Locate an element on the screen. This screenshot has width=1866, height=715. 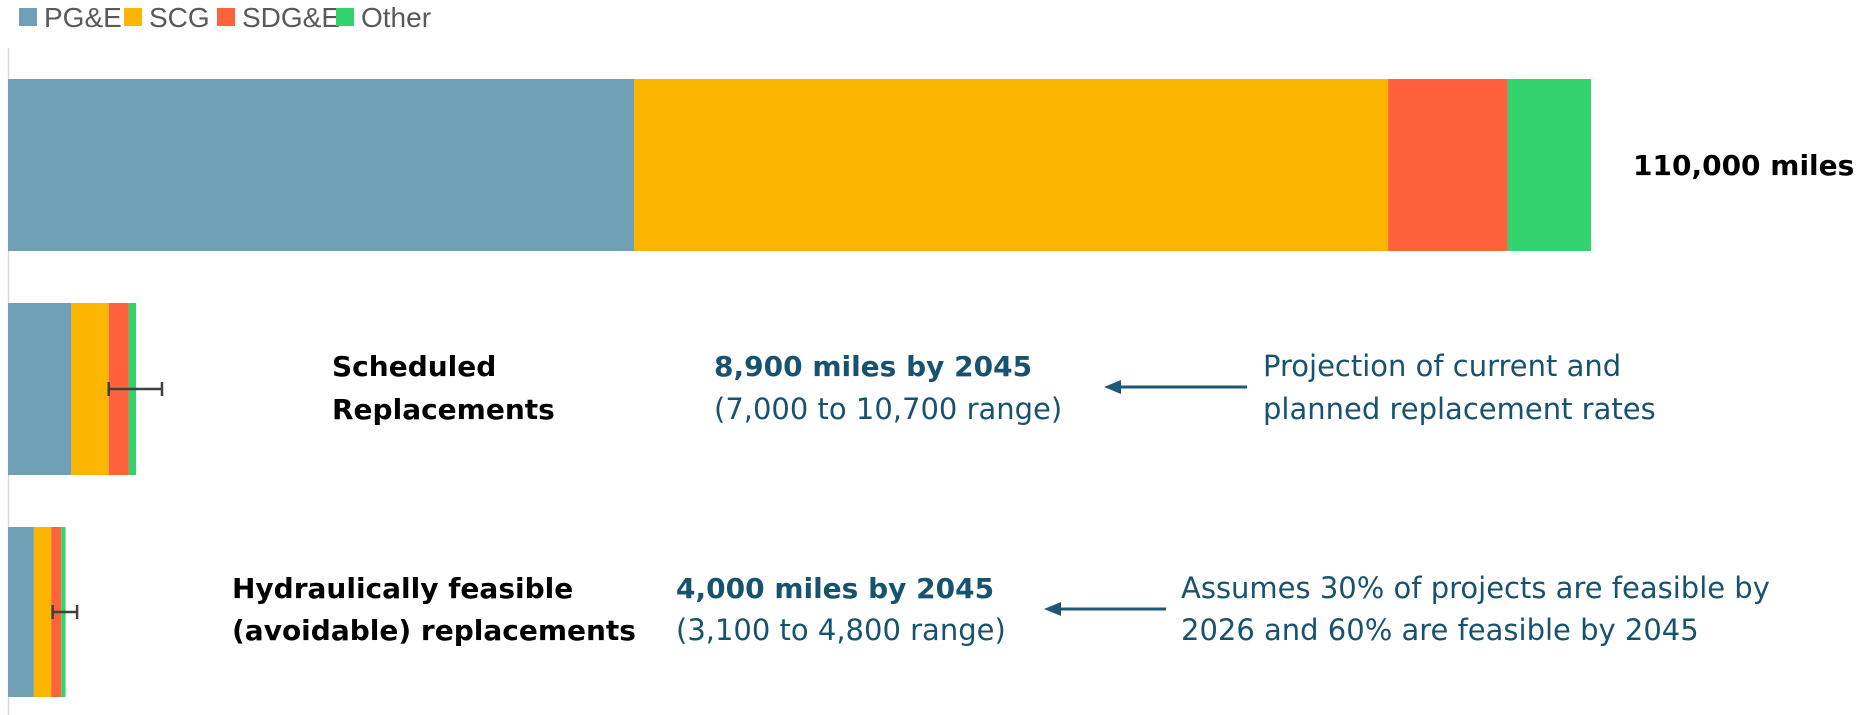
note-line-2: 2026 and 60% are feasible by 2045 is located at coordinates (1440, 630).